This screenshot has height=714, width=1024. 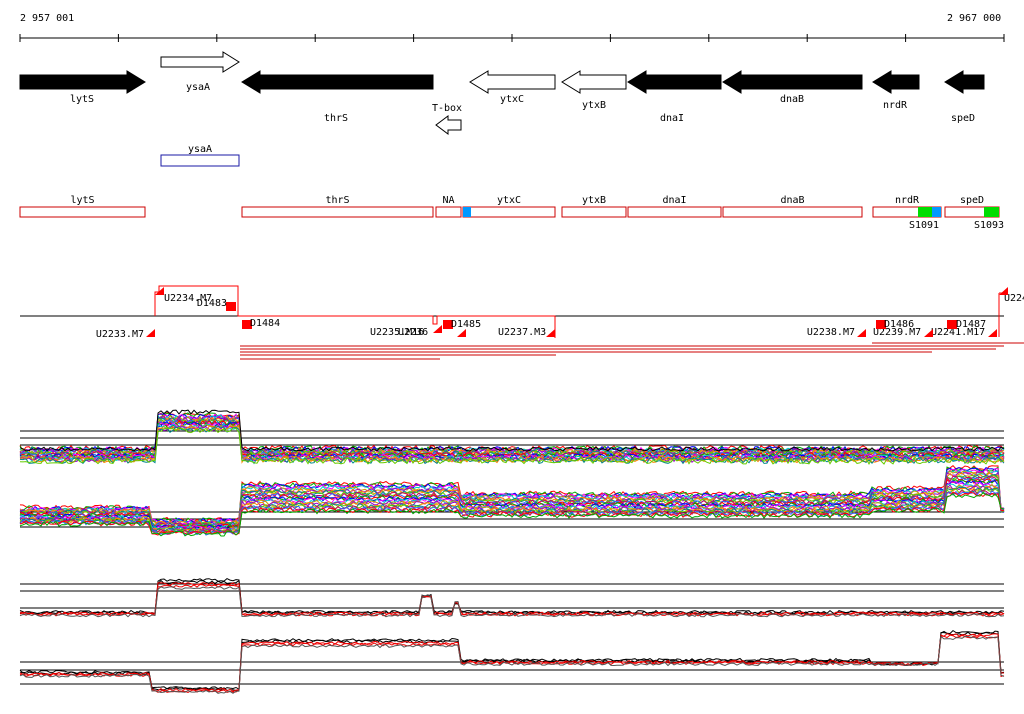 I want to click on gene-arrow-thrs, so click(x=337, y=82).